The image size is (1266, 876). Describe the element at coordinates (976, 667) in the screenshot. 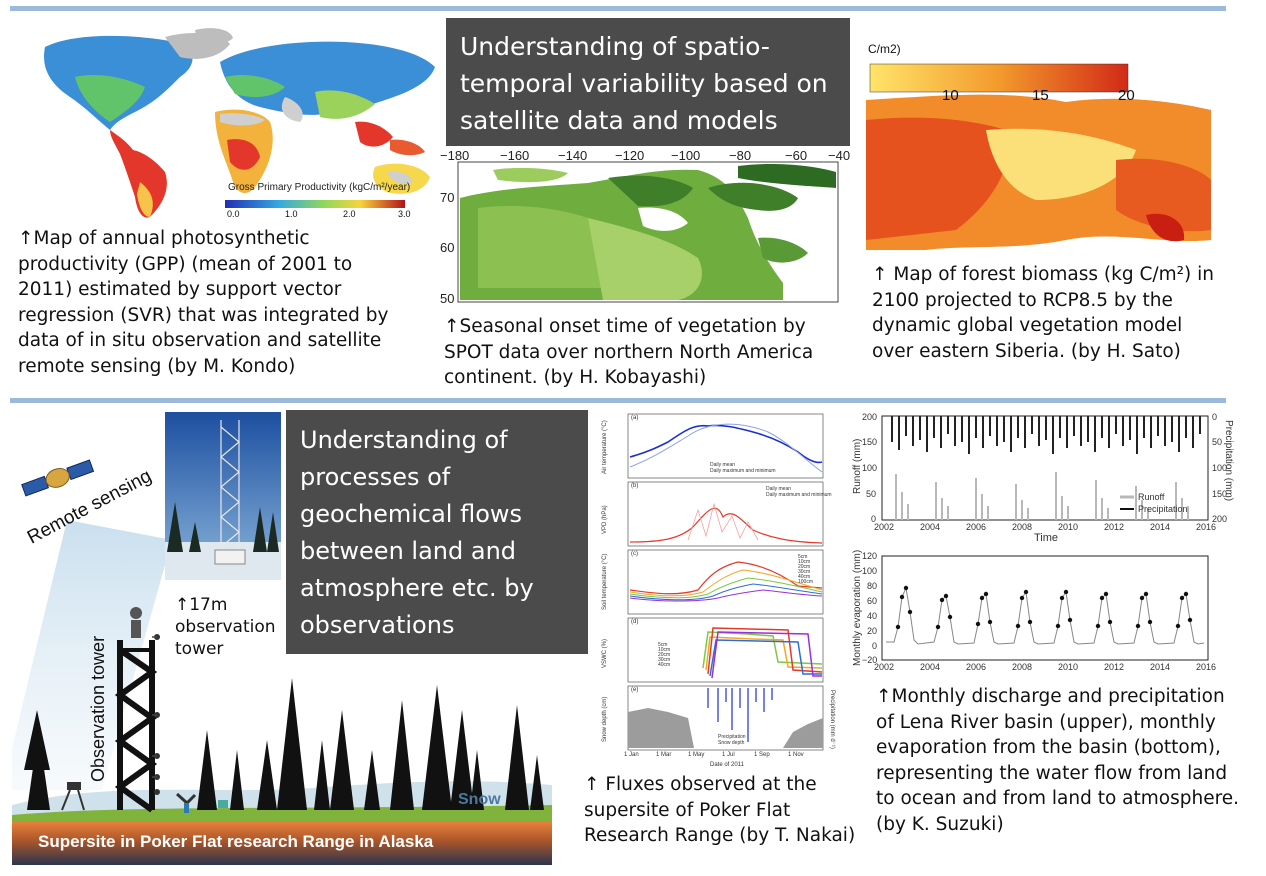

I see `lena-lower-xtick: 2006` at that location.